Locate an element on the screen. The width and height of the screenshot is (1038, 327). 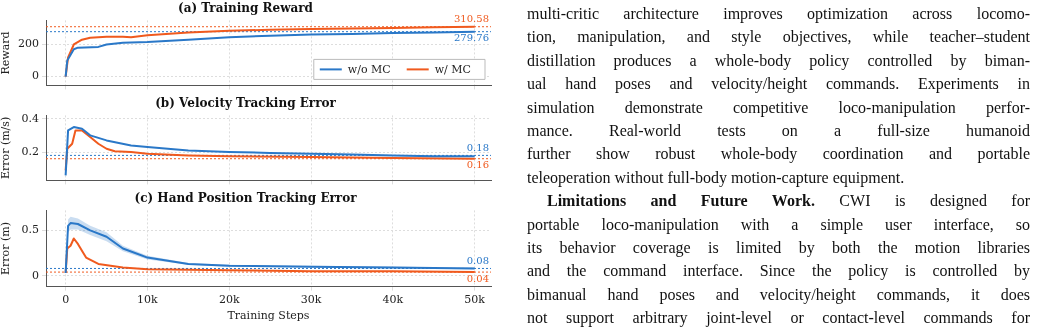
text: CWI is designed for is located at coordinates (935, 201).